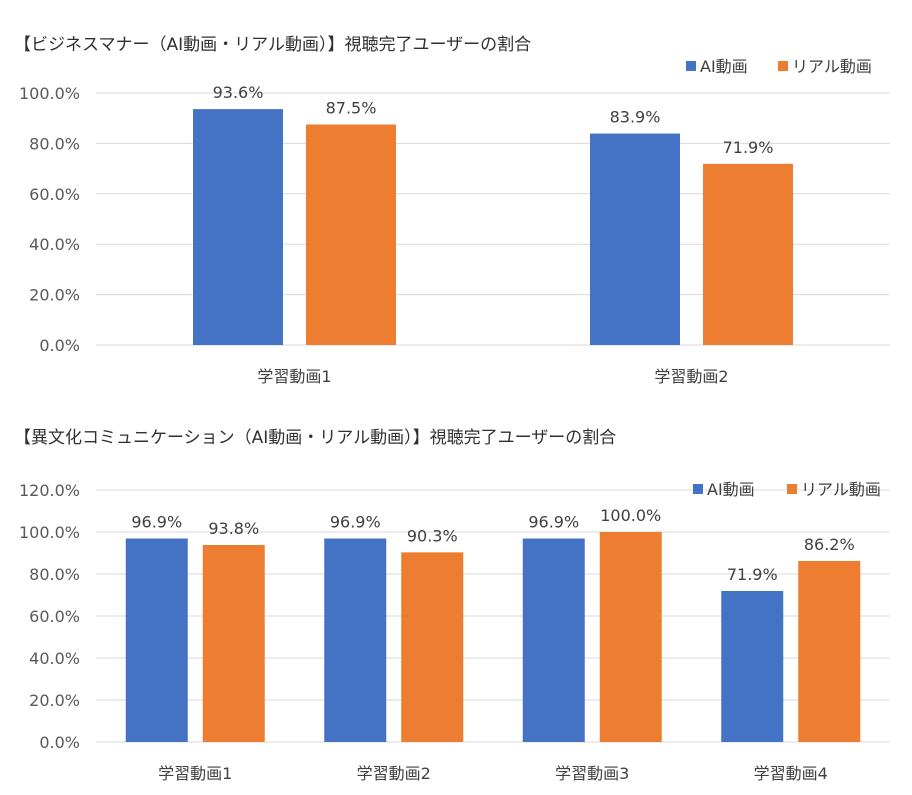 Image resolution: width=912 pixels, height=795 pixels. Describe the element at coordinates (351, 108) in the screenshot. I see `data-label: 87.5%` at that location.